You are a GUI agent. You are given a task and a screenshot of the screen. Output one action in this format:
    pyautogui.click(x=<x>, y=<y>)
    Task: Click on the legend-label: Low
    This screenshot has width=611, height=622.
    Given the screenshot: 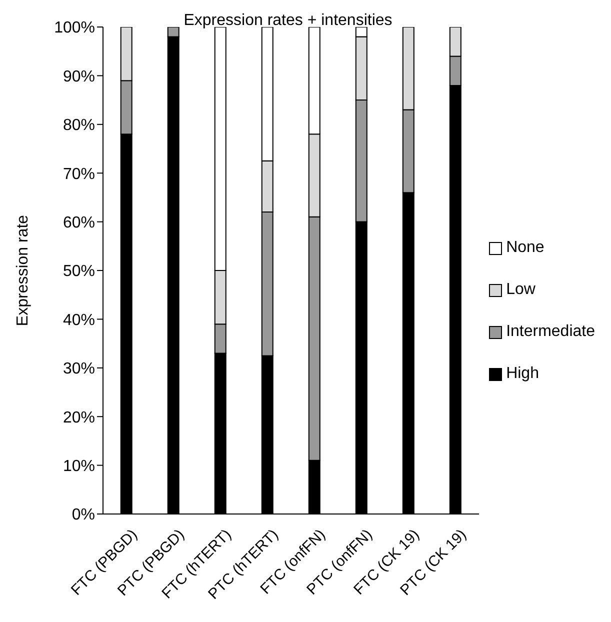 What is the action you would take?
    pyautogui.click(x=521, y=290)
    